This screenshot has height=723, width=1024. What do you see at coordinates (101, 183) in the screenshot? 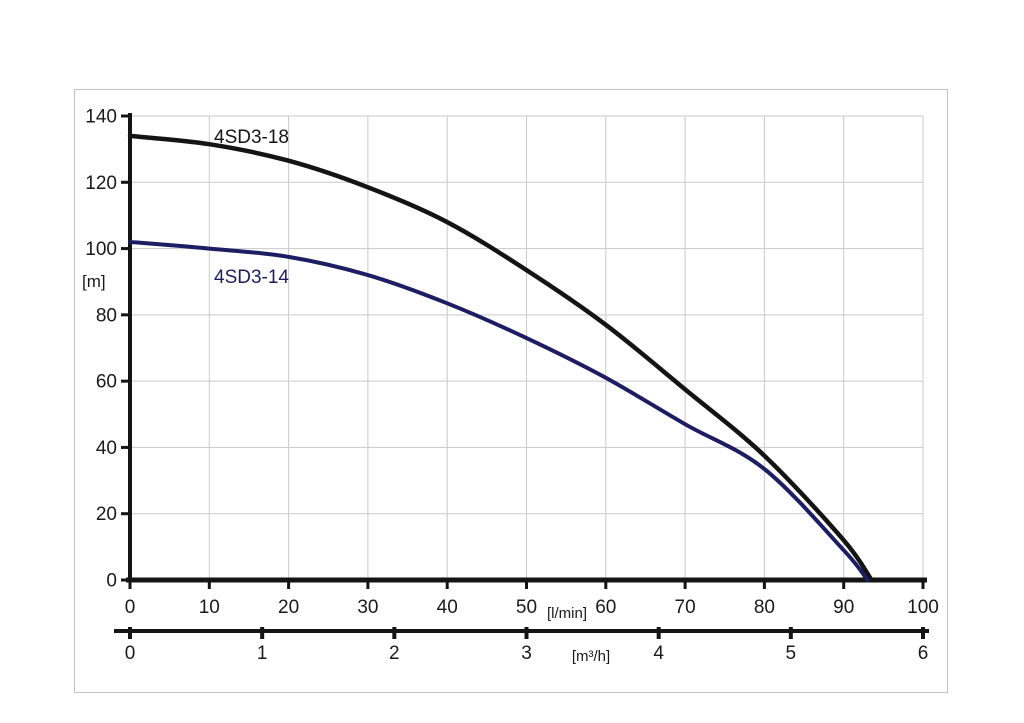
I see `y-tick-label: 120` at bounding box center [101, 183].